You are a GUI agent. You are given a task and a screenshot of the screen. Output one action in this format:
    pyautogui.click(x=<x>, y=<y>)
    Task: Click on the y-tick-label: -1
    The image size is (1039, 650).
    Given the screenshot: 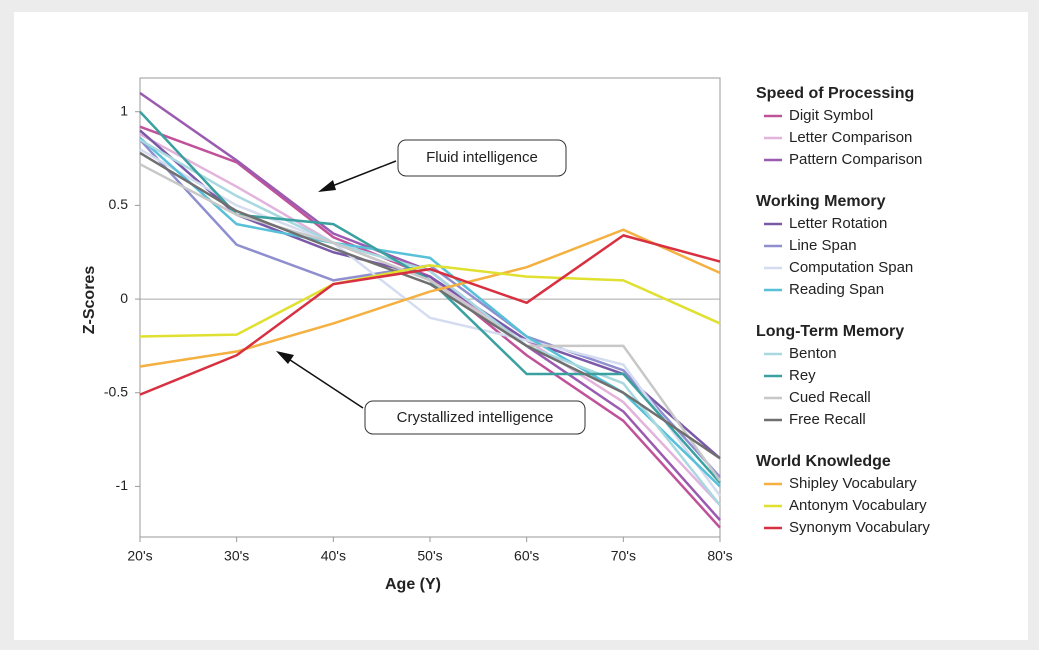 What is the action you would take?
    pyautogui.click(x=122, y=485)
    